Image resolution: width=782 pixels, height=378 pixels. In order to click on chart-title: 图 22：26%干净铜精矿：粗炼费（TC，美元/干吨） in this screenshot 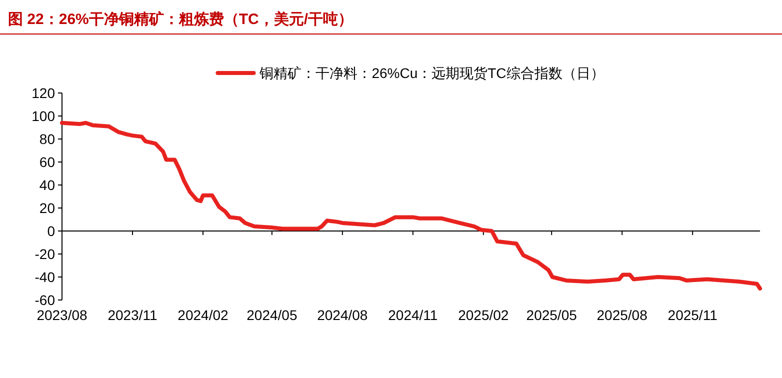, I will do `click(181, 19)`.